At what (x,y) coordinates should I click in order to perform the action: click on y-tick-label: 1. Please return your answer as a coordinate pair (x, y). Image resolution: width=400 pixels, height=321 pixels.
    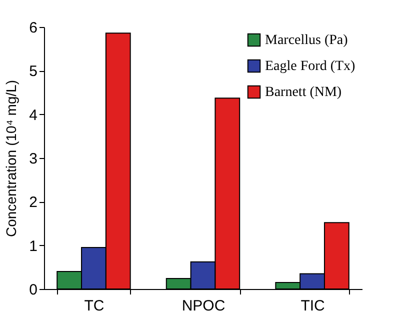
    Looking at the image, I should click on (33, 246).